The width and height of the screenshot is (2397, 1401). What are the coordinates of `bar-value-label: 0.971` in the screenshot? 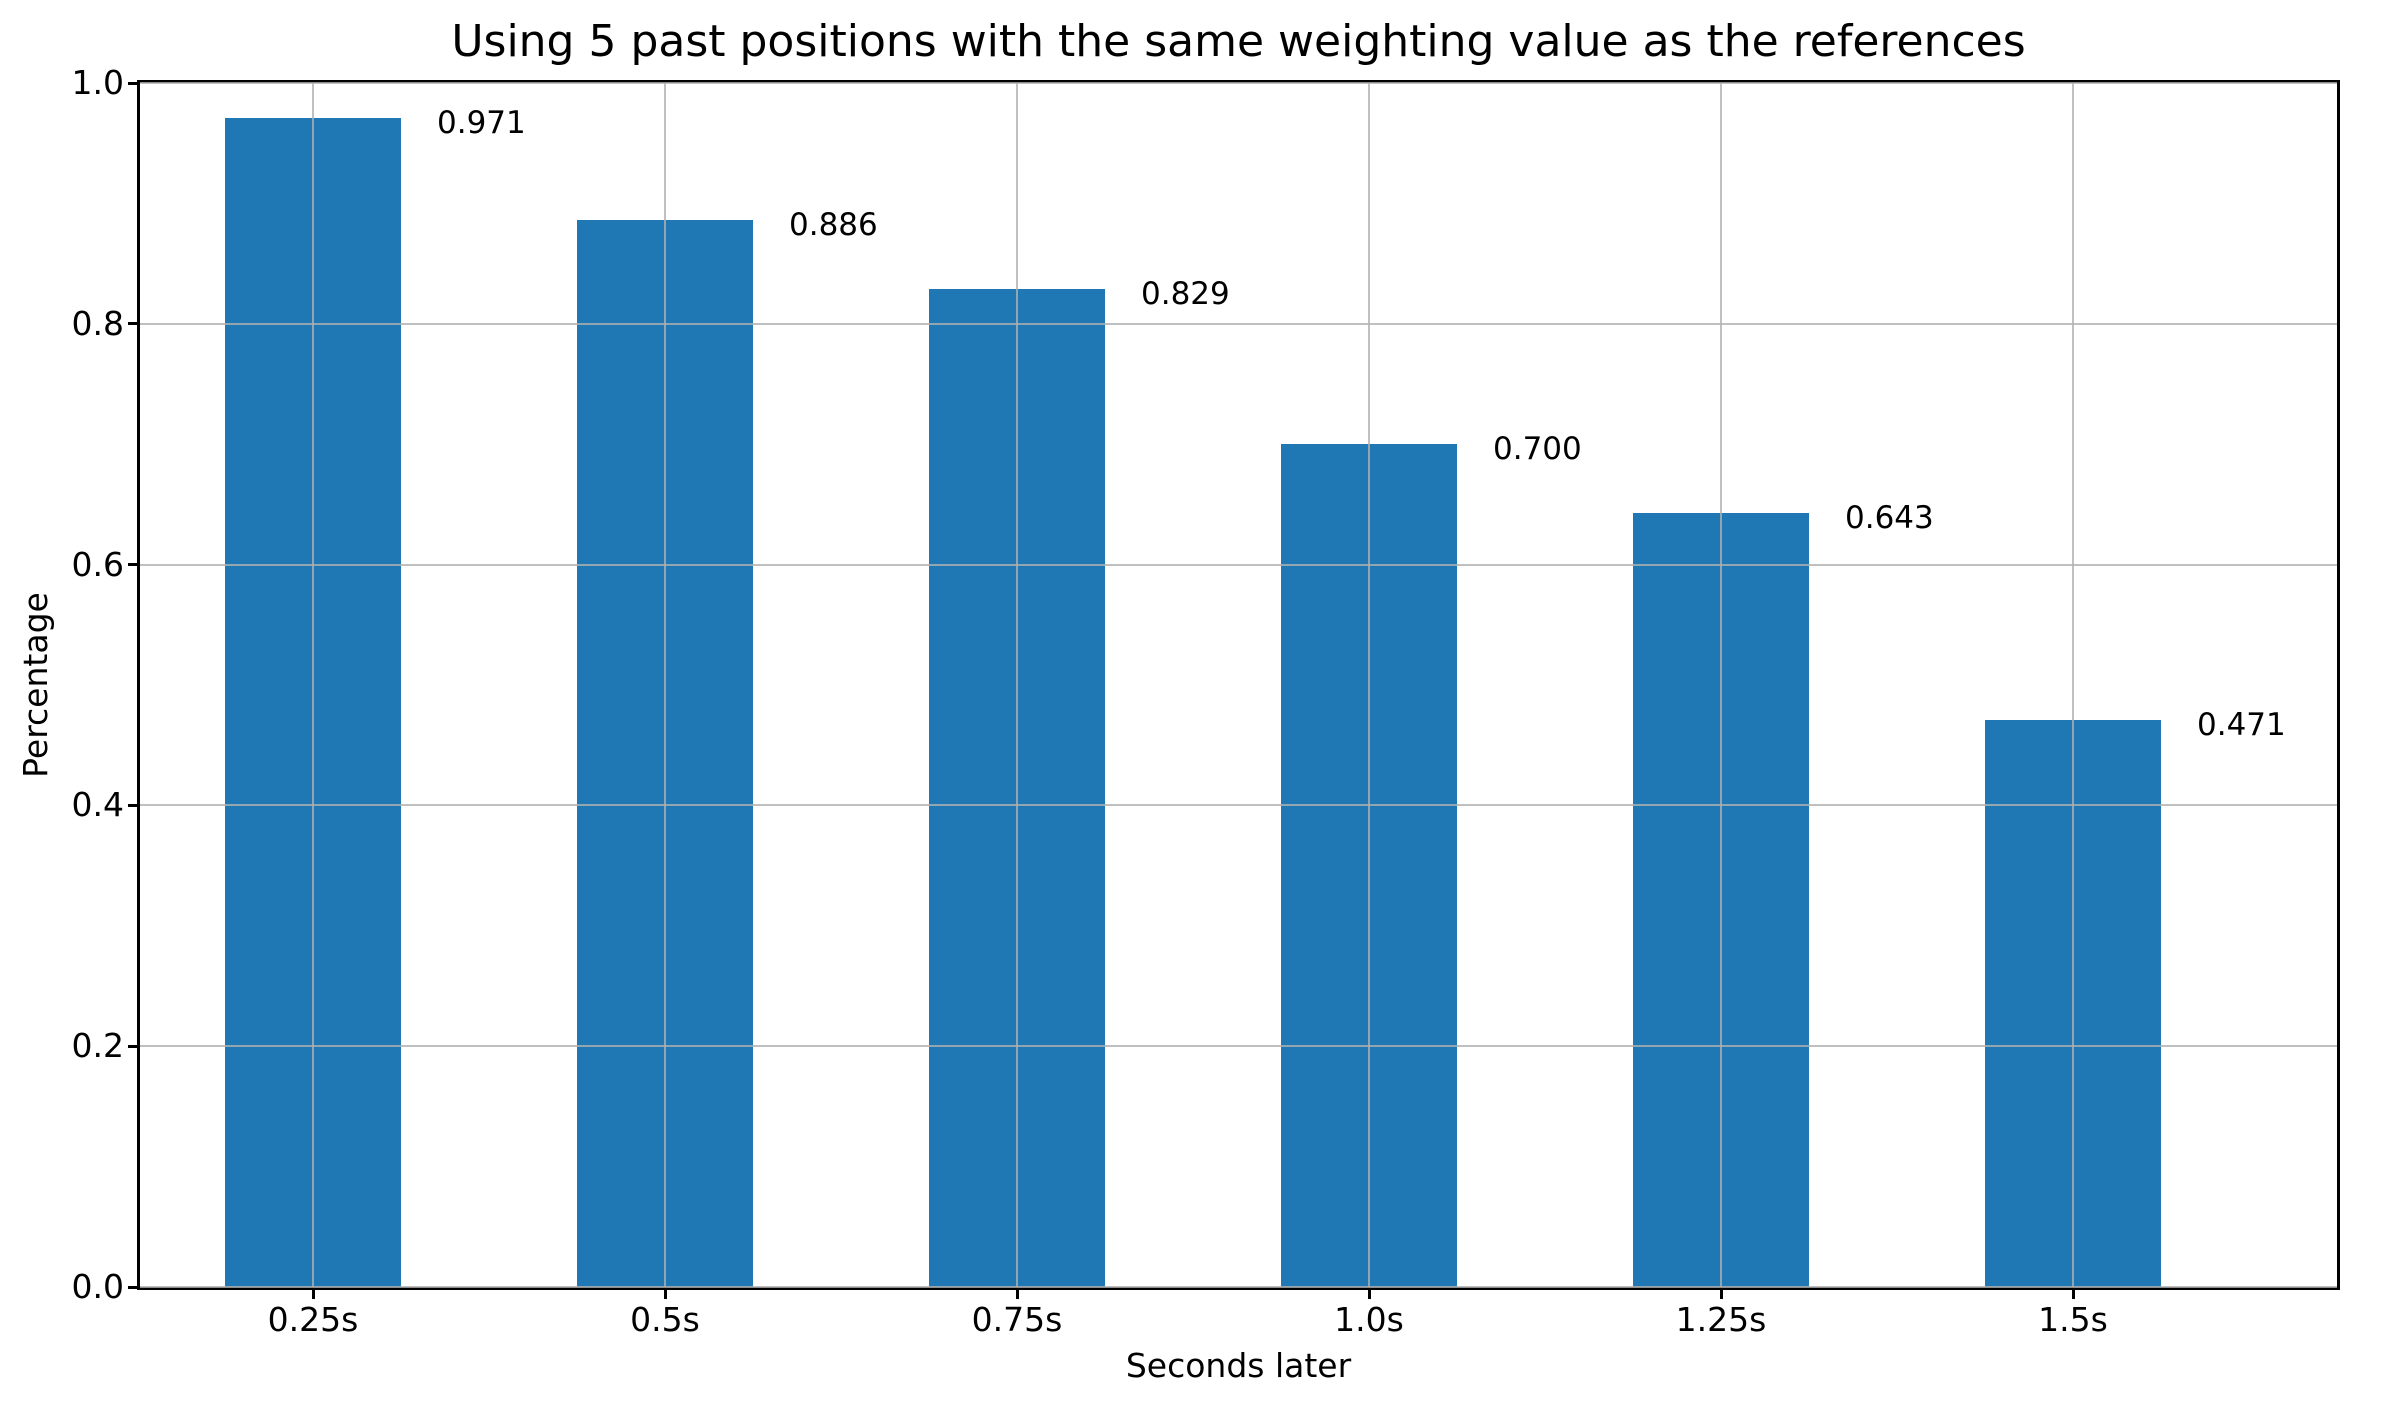 It's located at (481, 122).